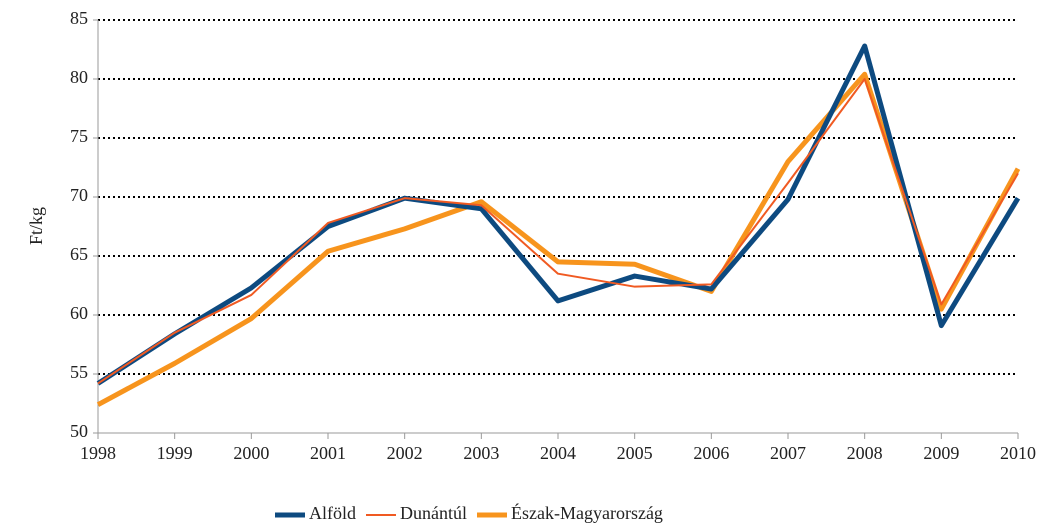 Image resolution: width=1050 pixels, height=528 pixels. I want to click on y-tick-label: 55, so click(79, 372).